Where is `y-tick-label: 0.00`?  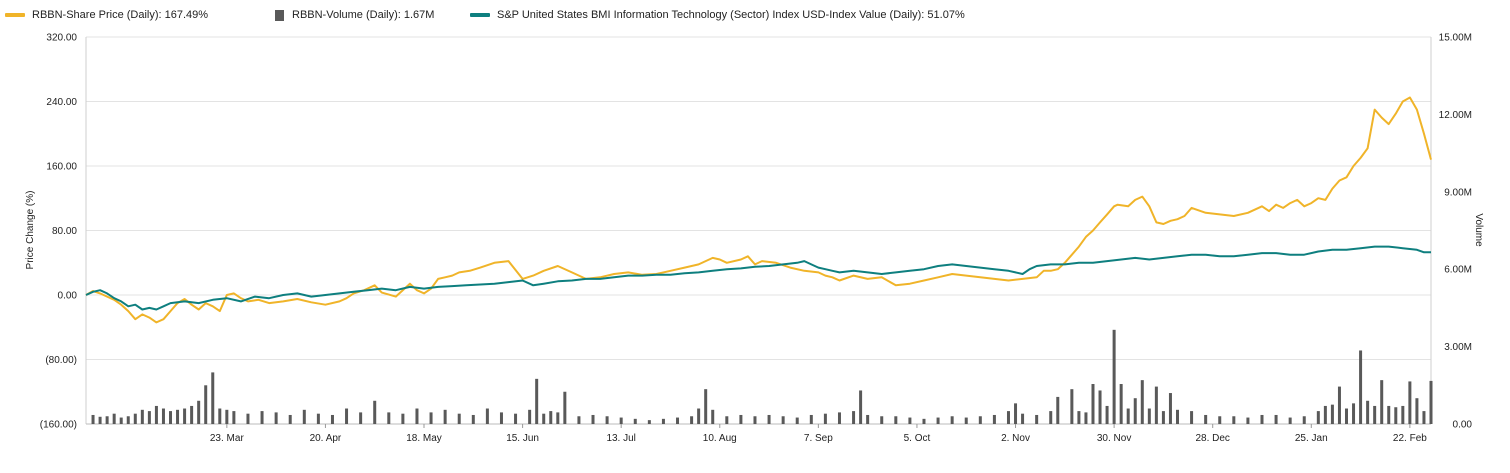 y-tick-label: 0.00 is located at coordinates (68, 296).